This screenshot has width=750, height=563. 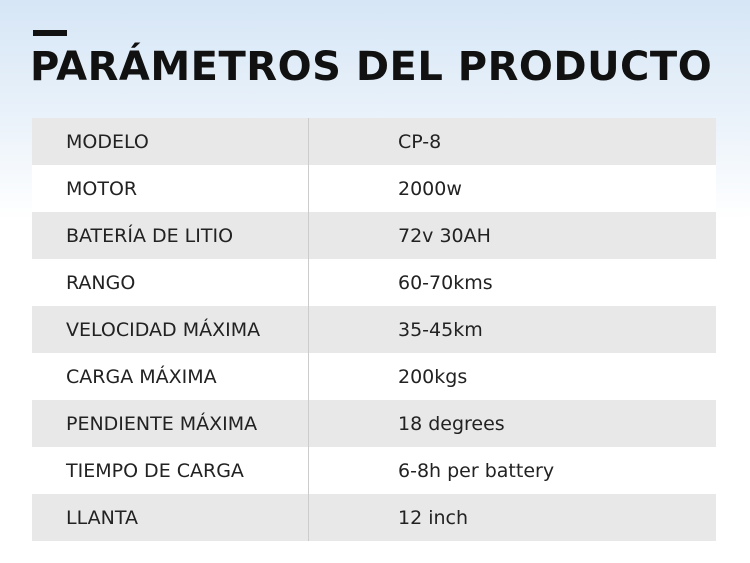 I want to click on table-row: TIEMPO DE CARGA 6-8h per battery, so click(x=374, y=470).